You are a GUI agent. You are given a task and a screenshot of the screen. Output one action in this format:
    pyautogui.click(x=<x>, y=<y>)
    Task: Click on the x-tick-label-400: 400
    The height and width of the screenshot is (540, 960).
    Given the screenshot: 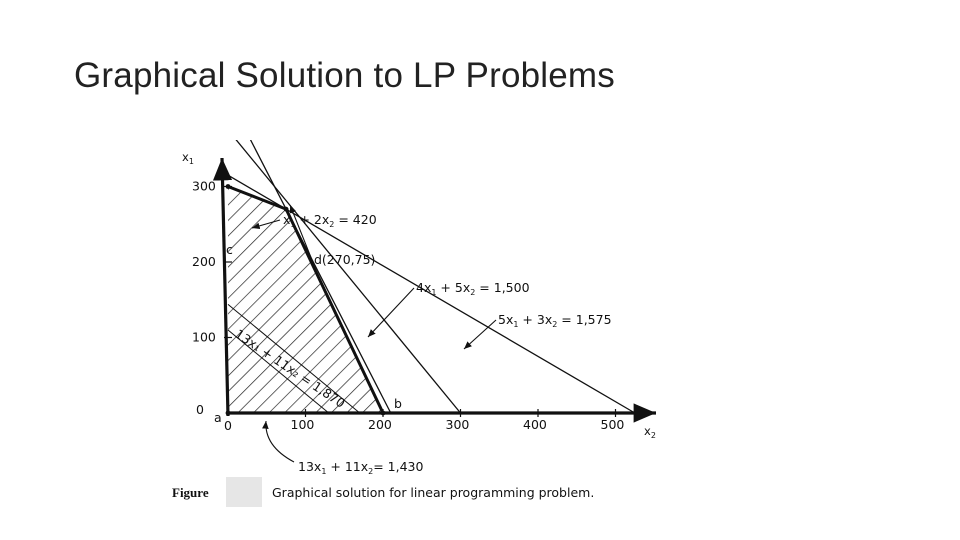 What is the action you would take?
    pyautogui.click(x=535, y=424)
    